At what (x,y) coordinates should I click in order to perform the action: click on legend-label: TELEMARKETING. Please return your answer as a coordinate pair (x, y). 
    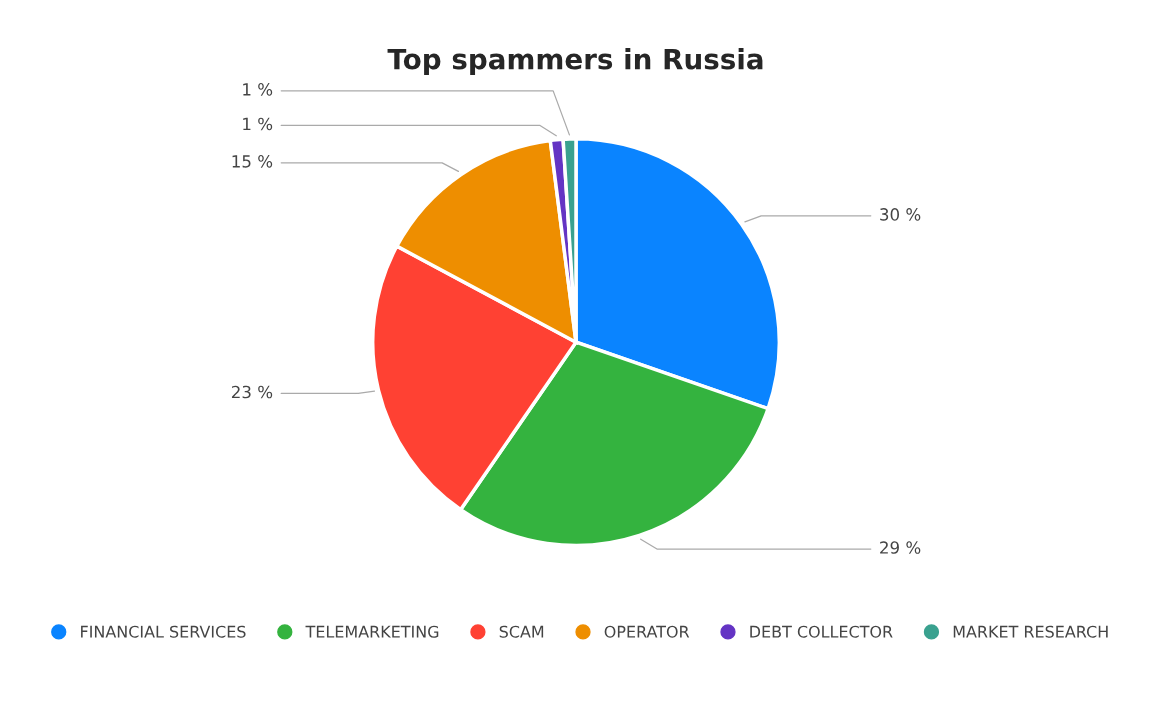
    Looking at the image, I should click on (372, 631).